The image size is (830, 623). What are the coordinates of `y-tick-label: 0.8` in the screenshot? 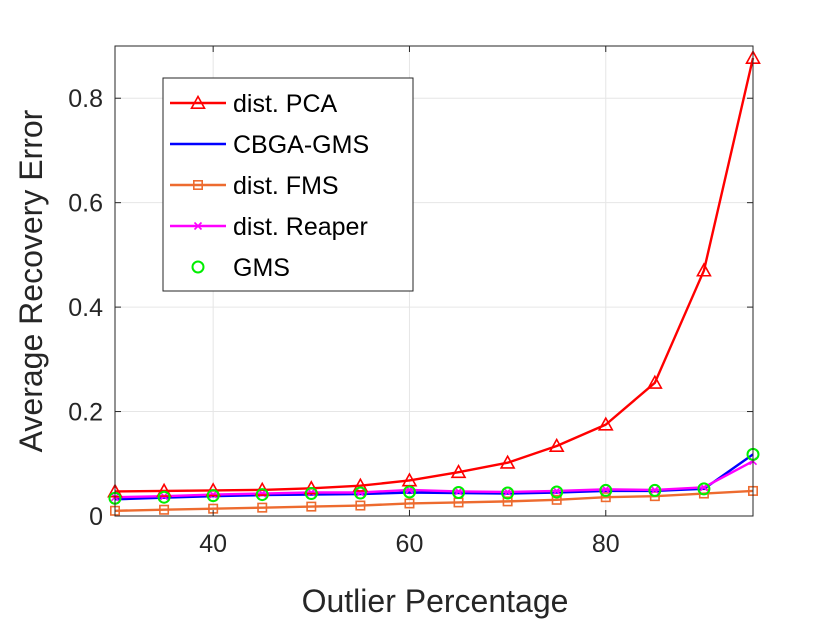 It's located at (85, 99).